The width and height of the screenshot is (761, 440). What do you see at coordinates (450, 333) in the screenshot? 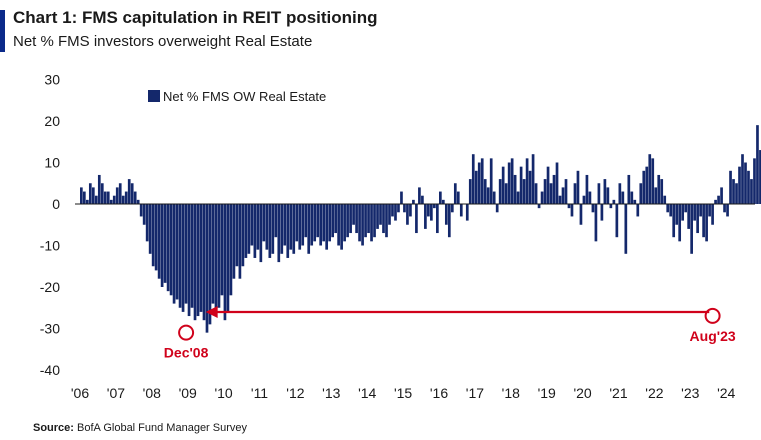
I see `annotations: Dec'08 Aug'23` at bounding box center [450, 333].